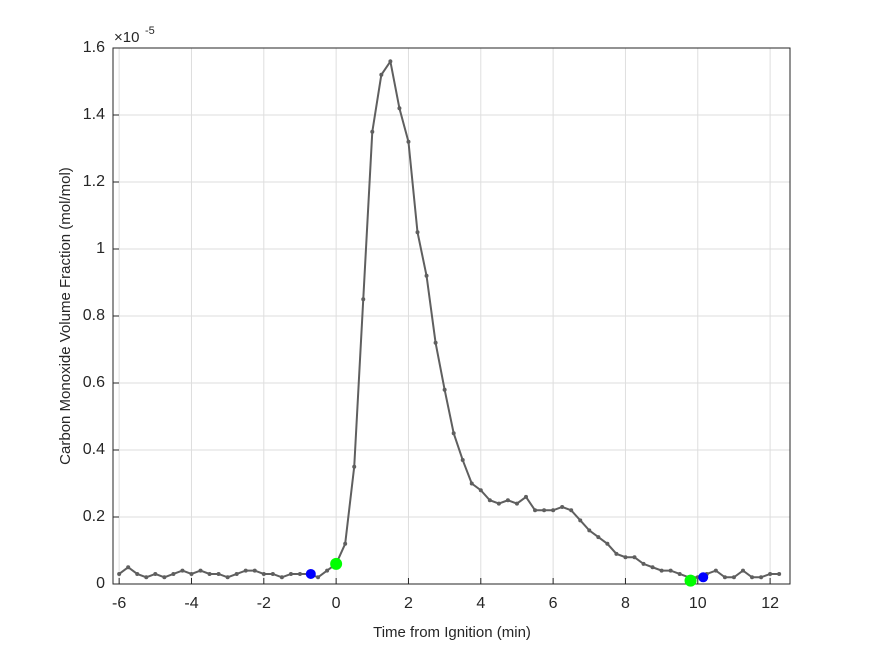 This screenshot has width=875, height=656. Describe the element at coordinates (100, 583) in the screenshot. I see `y-tick-label: 0` at that location.